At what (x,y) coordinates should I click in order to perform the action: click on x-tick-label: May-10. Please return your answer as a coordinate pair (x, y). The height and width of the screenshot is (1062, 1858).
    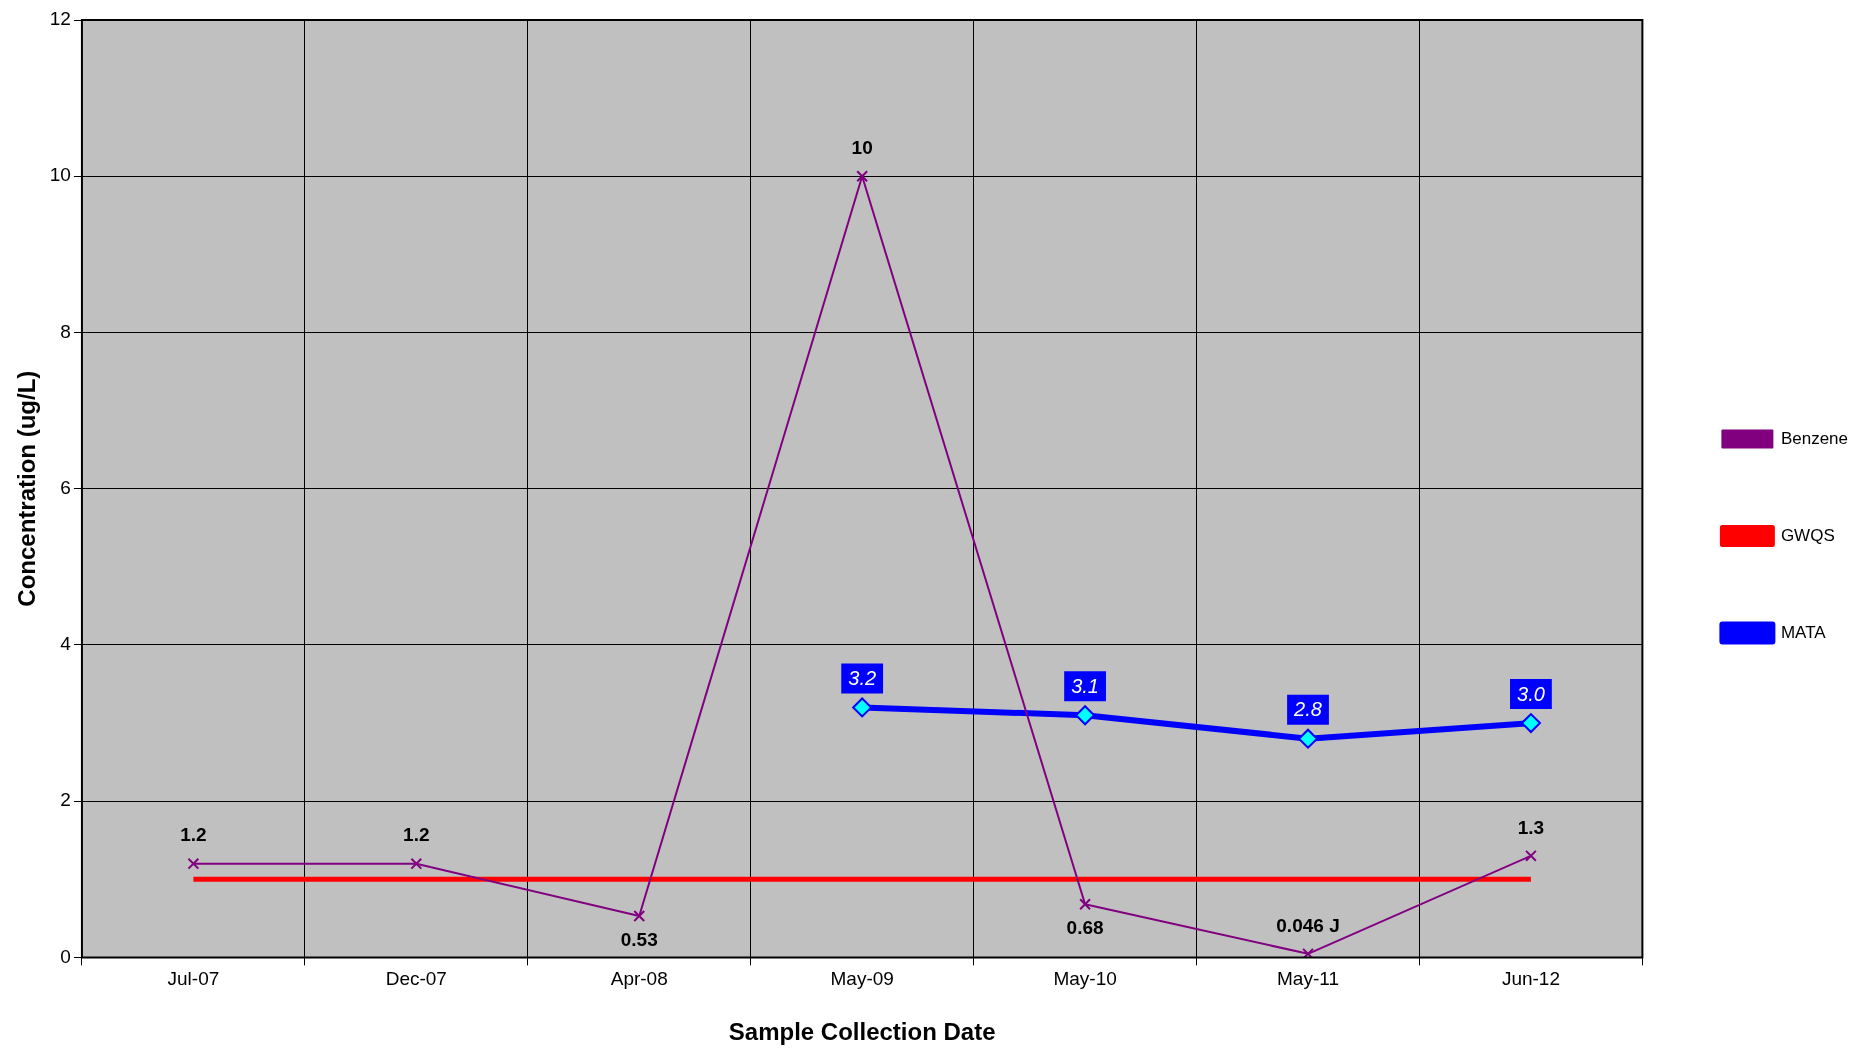
    Looking at the image, I should click on (1085, 979).